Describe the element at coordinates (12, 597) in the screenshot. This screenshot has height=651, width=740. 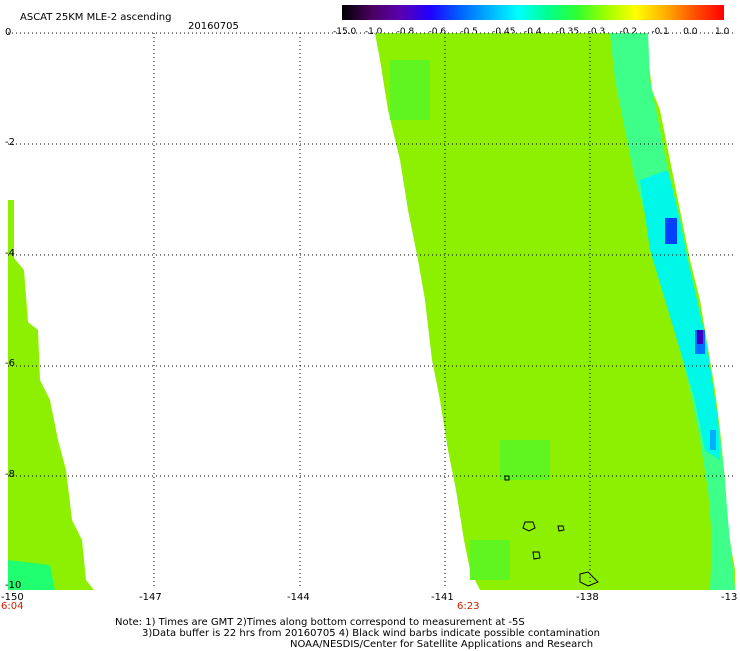
I see `lon-label-150: -150` at that location.